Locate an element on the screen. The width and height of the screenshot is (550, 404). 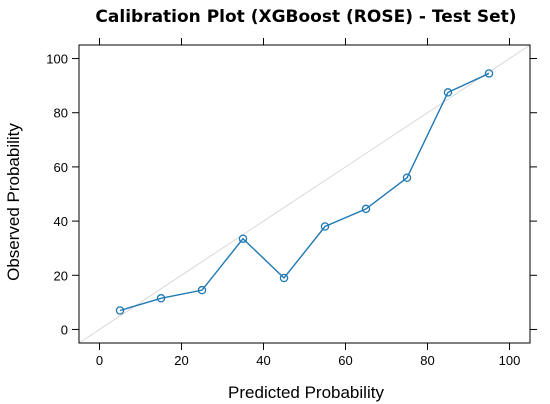
y-tick-label: 0 is located at coordinates (64, 329).